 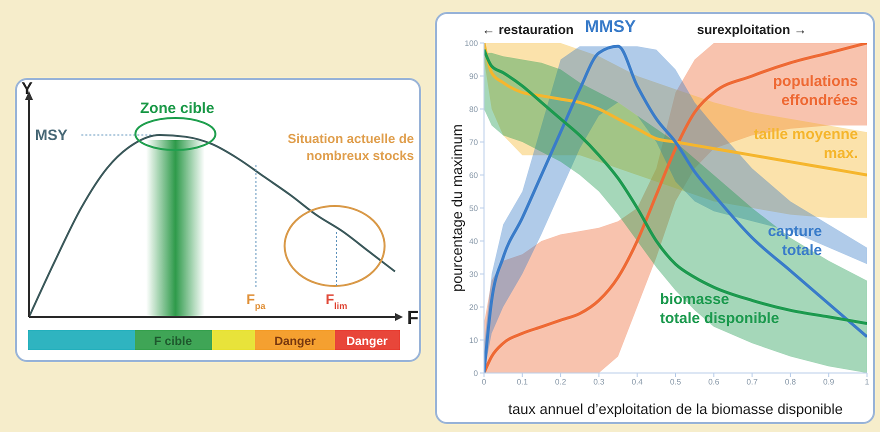 What do you see at coordinates (474, 175) in the screenshot?
I see `y-tick-label: 60` at bounding box center [474, 175].